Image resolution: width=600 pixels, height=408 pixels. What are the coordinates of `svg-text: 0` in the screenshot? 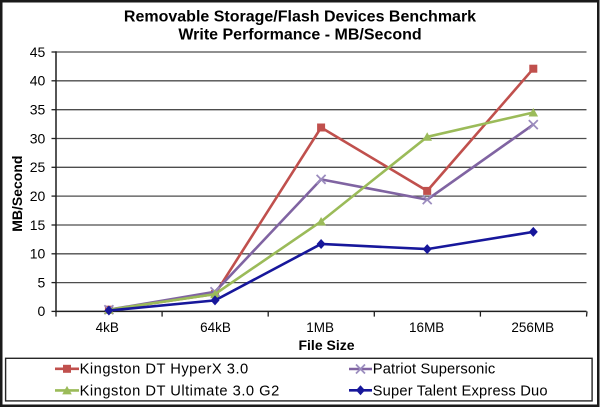 It's located at (42, 311).